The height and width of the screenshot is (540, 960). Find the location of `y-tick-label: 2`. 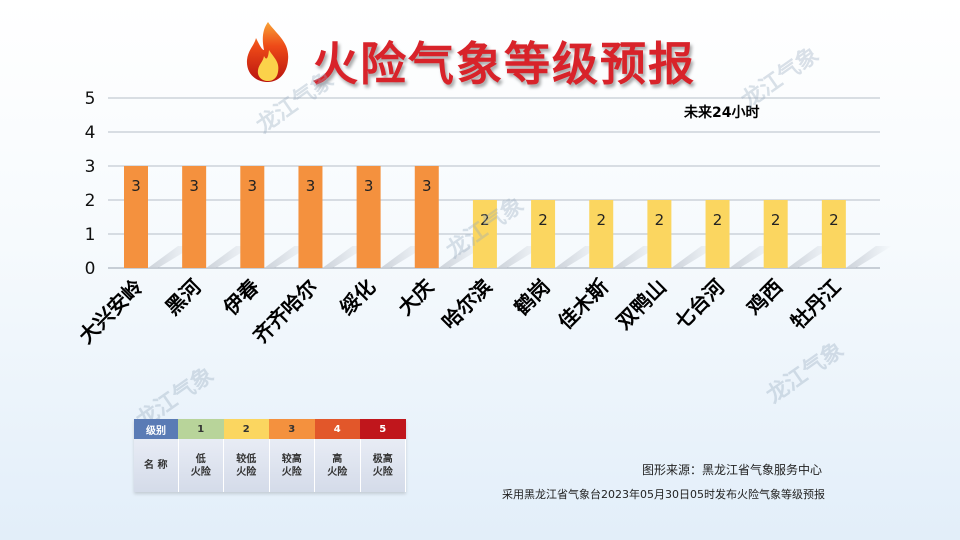

y-tick-label: 2 is located at coordinates (90, 201).